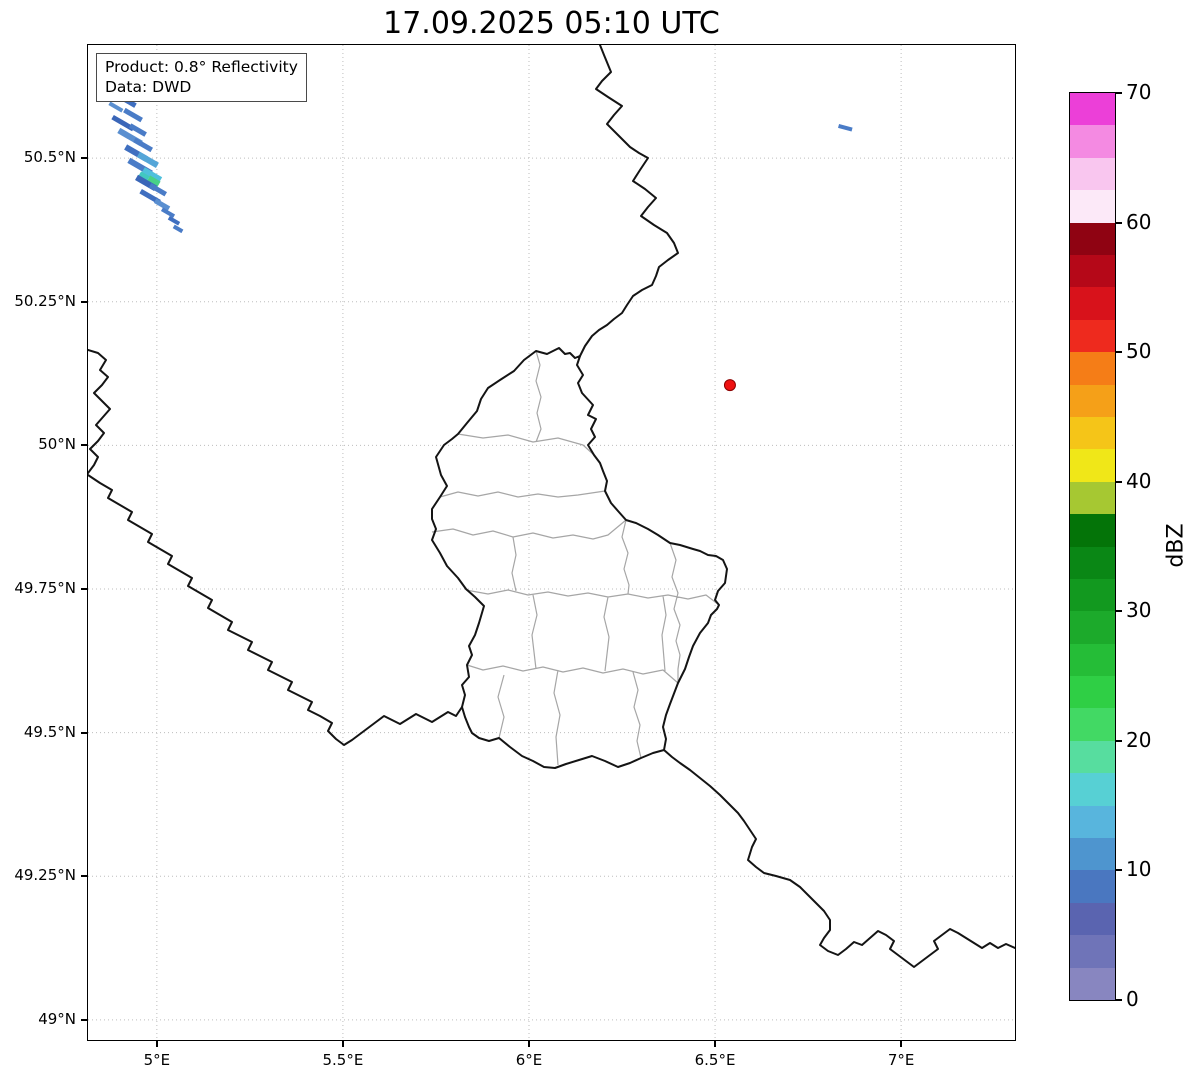 This screenshot has width=1202, height=1081. I want to click on y-tick-label: 50.25°N, so click(45, 300).